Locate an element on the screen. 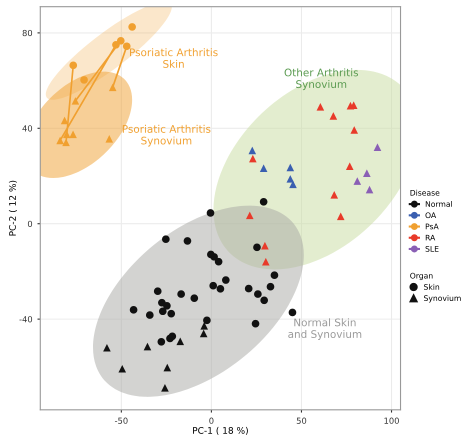 The width and height of the screenshot is (474, 443). annotation: Psoriatic Arthritis Skin is located at coordinates (174, 58).